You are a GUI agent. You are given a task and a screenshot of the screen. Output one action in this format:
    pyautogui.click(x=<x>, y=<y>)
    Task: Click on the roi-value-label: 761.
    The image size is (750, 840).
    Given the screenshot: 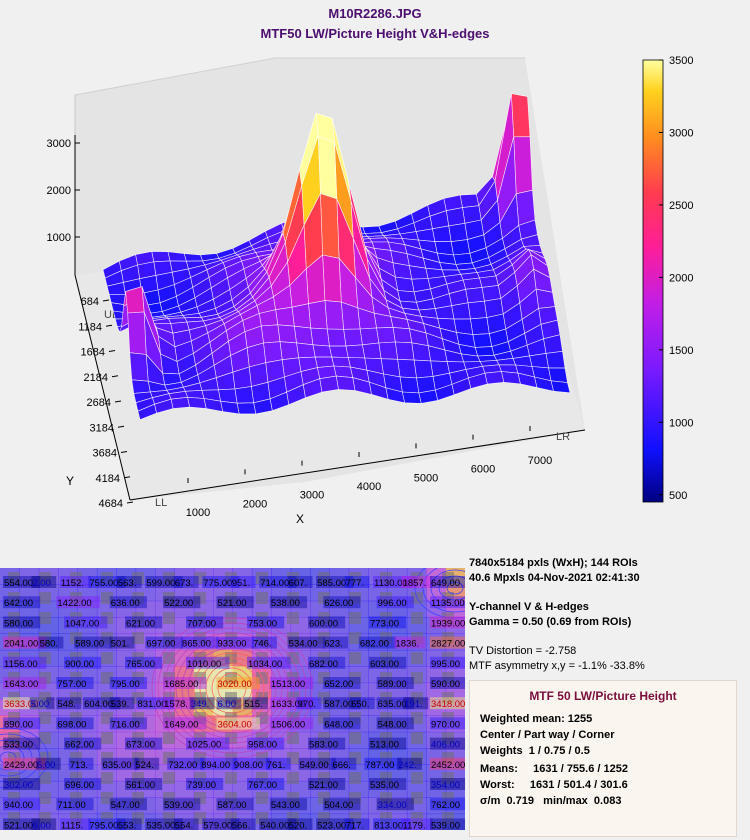 What is the action you would take?
    pyautogui.click(x=276, y=765)
    